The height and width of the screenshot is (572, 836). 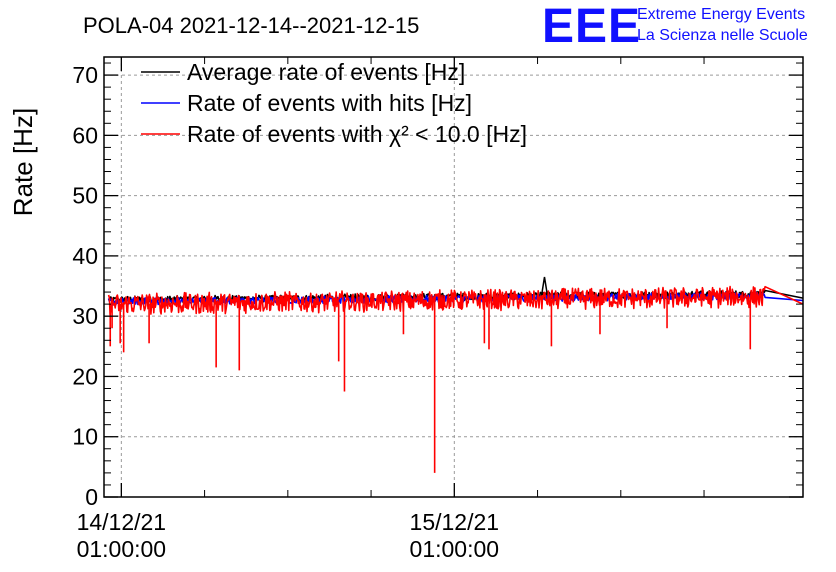 I want to click on y-axis-label: Rate [Hz], so click(x=23, y=162).